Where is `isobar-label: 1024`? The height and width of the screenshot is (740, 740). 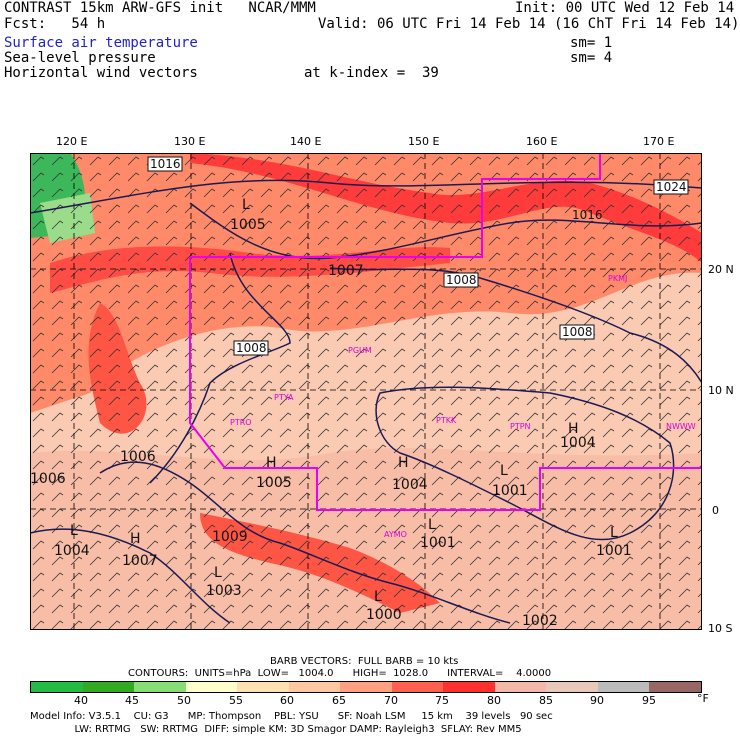
isobar-label: 1024 is located at coordinates (671, 187).